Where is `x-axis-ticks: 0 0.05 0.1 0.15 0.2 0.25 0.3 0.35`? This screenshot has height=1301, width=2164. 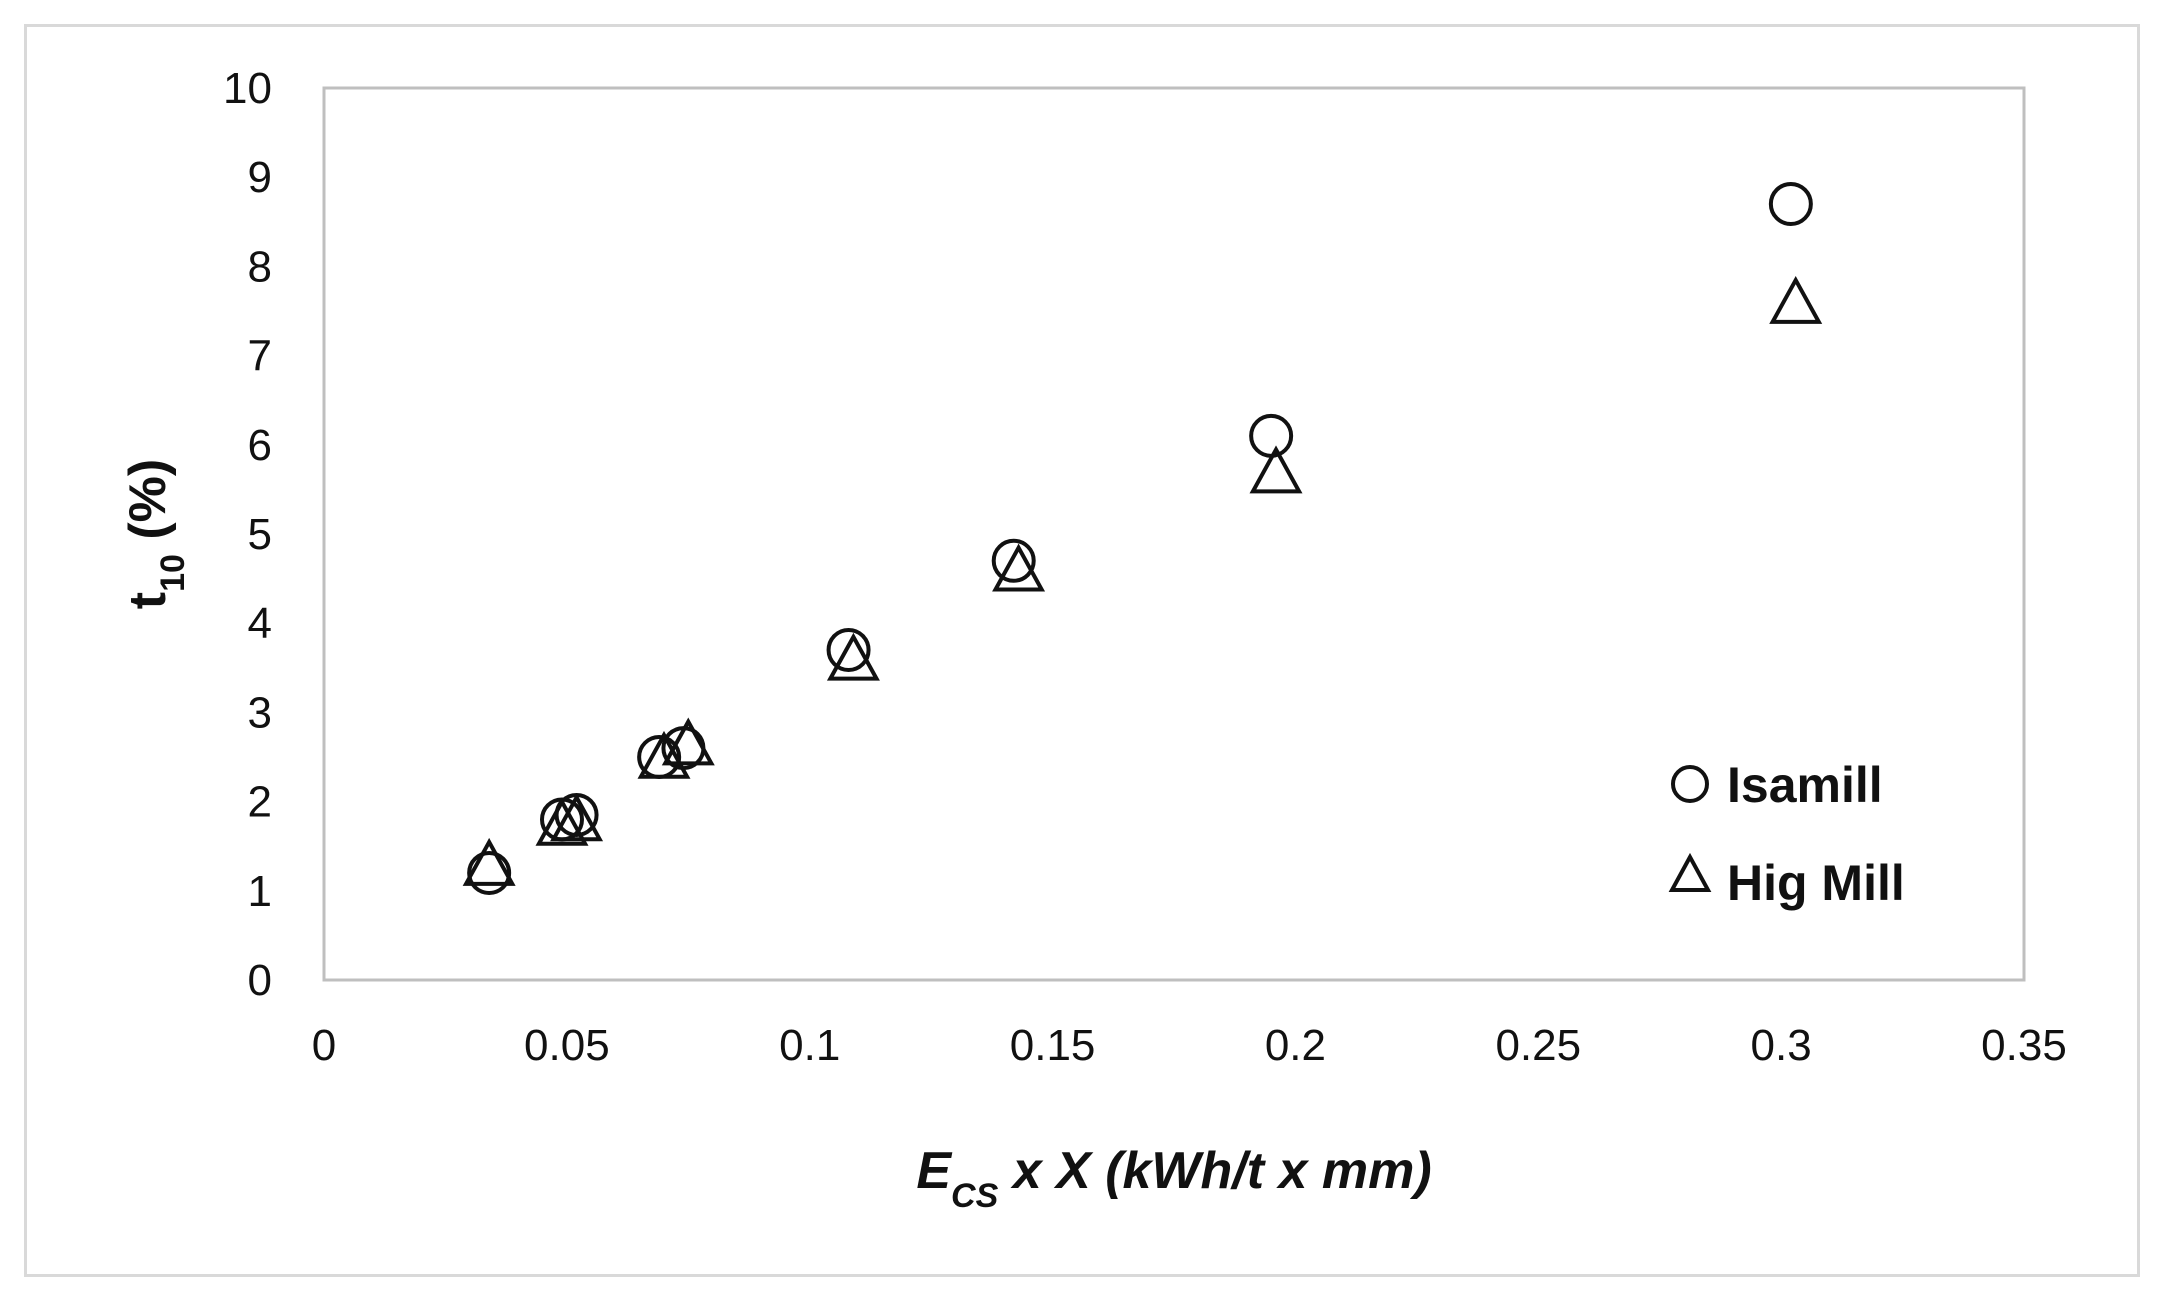
x-axis-ticks: 0 0.05 0.1 0.15 0.2 0.25 0.3 0.35 is located at coordinates (1189, 1045).